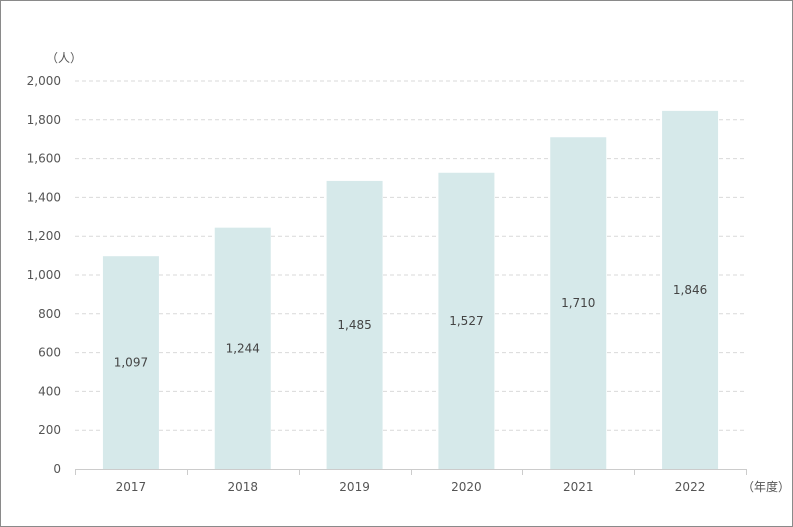  I want to click on x-tick-label: 2020, so click(466, 487).